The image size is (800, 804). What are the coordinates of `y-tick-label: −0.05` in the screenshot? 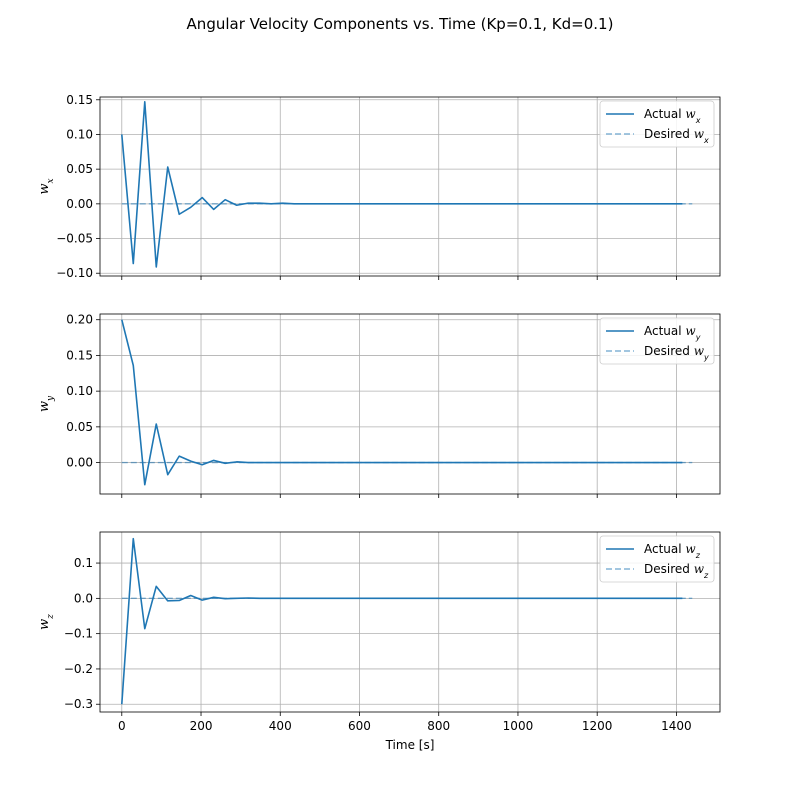 It's located at (74, 239).